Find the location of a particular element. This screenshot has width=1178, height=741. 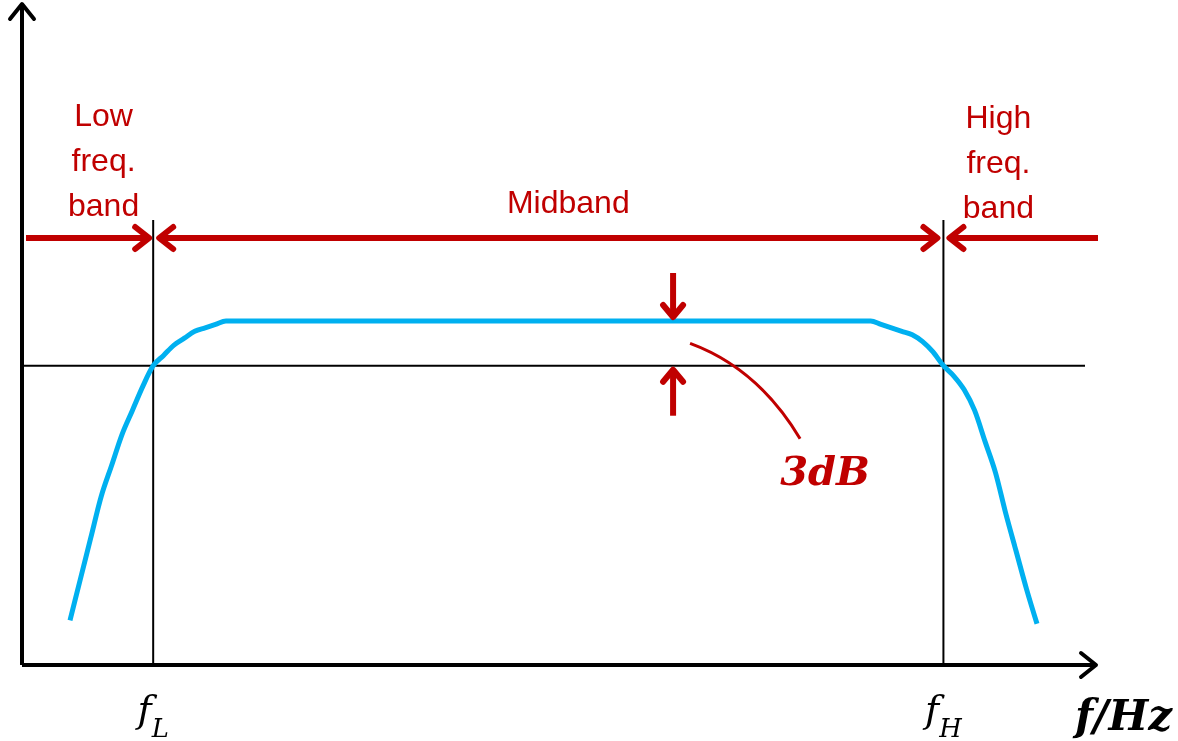

x-tick-label: f$_{L}$ is located at coordinates (151, 714).